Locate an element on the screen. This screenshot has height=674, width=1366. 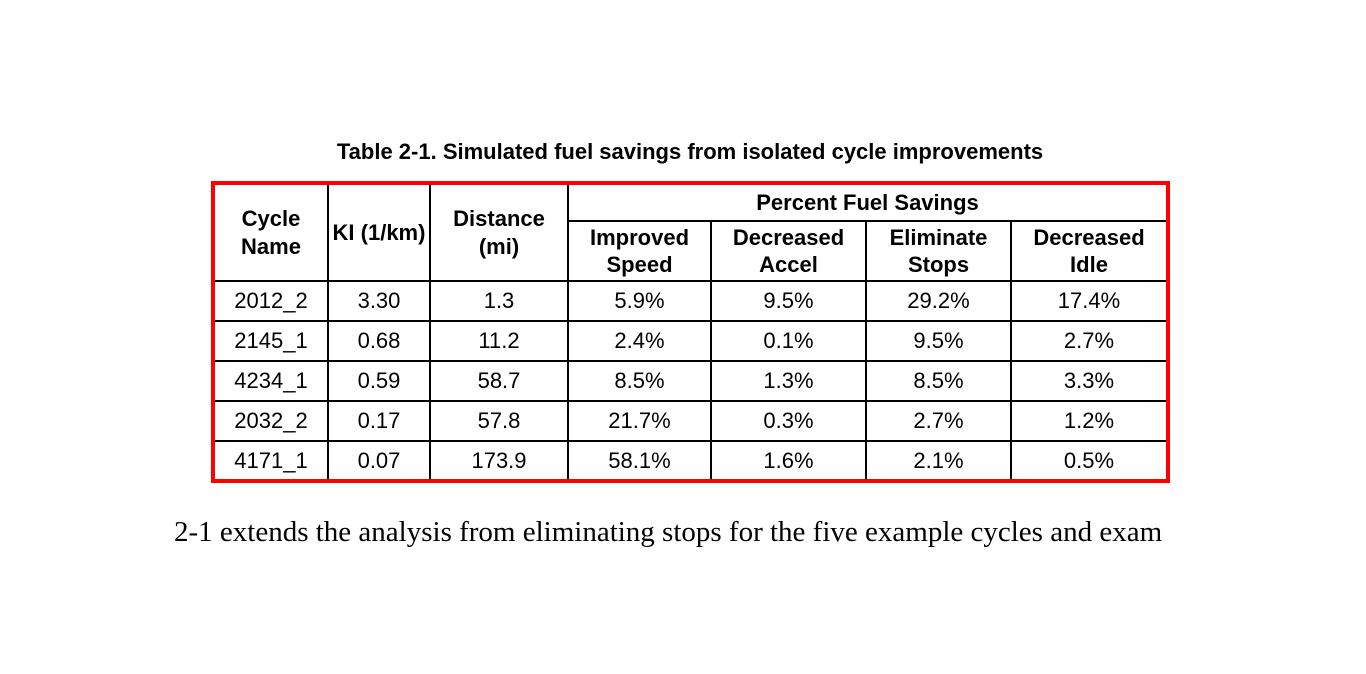
cell-improved-speed: 5.9% is located at coordinates (639, 301).